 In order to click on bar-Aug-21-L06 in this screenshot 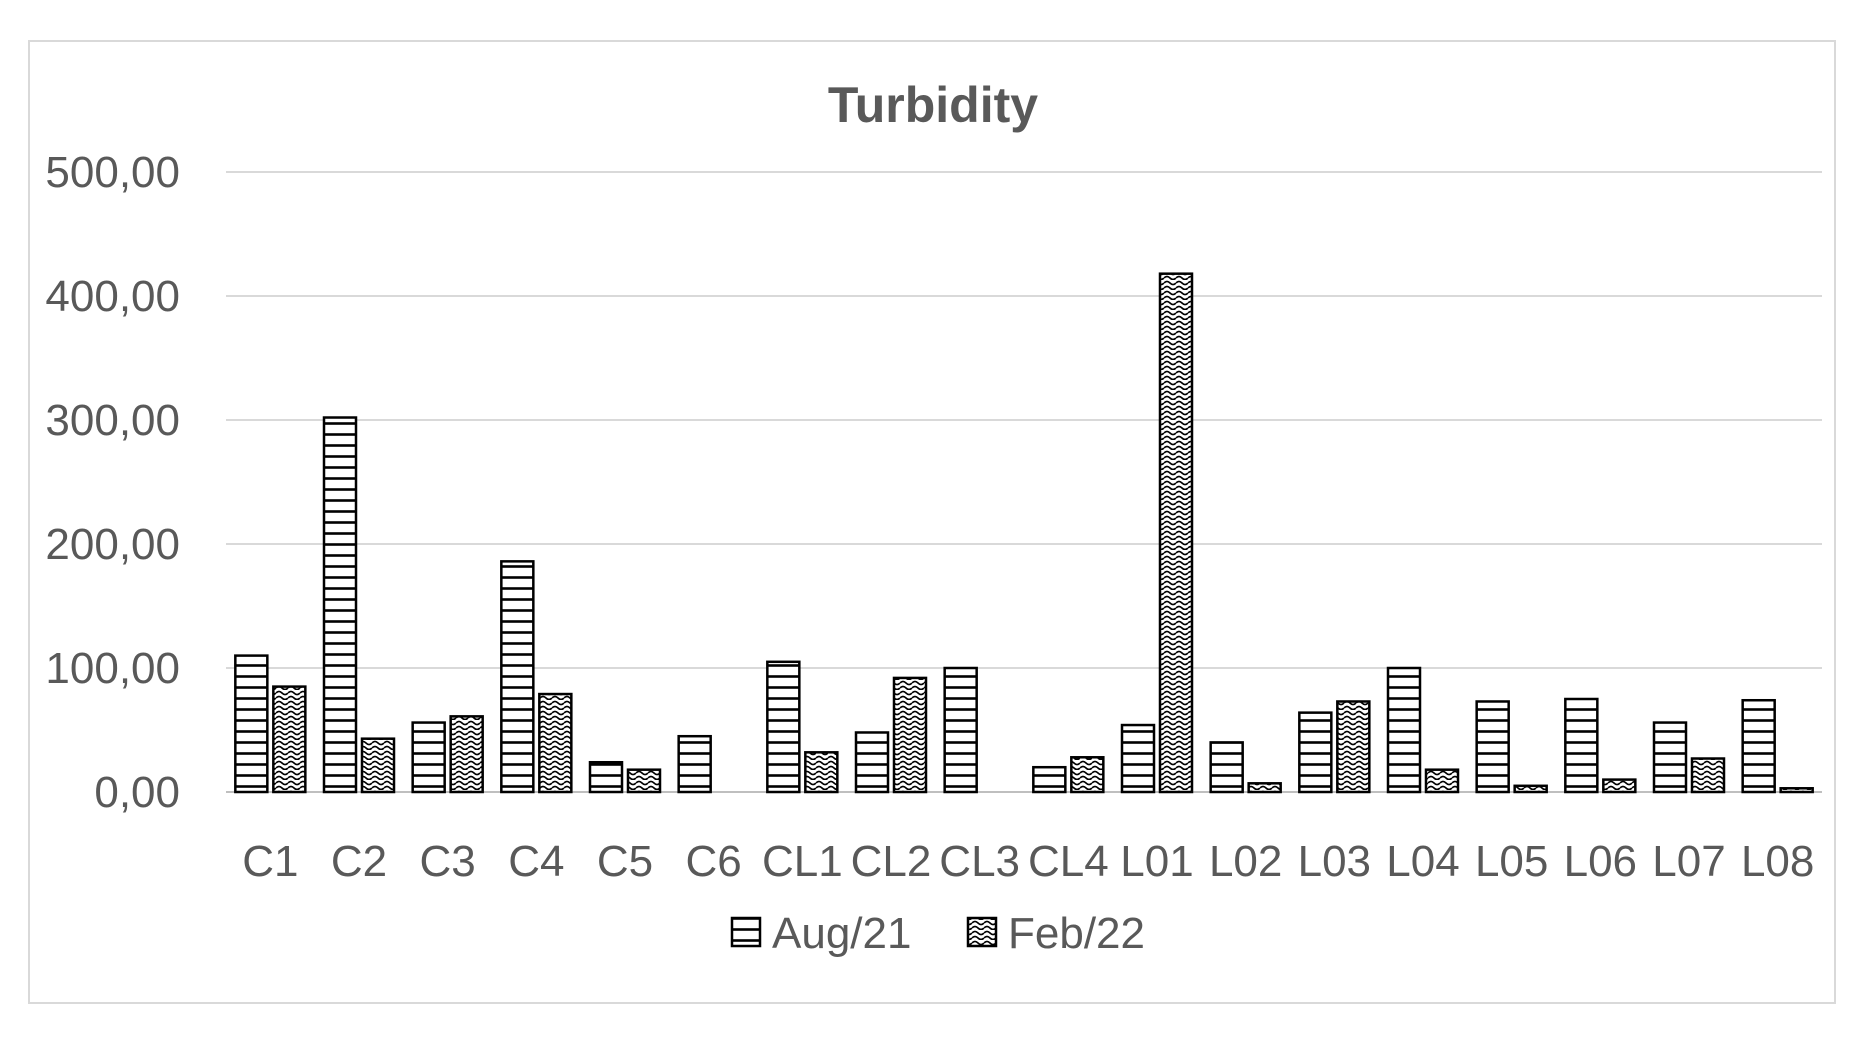, I will do `click(1581, 745)`.